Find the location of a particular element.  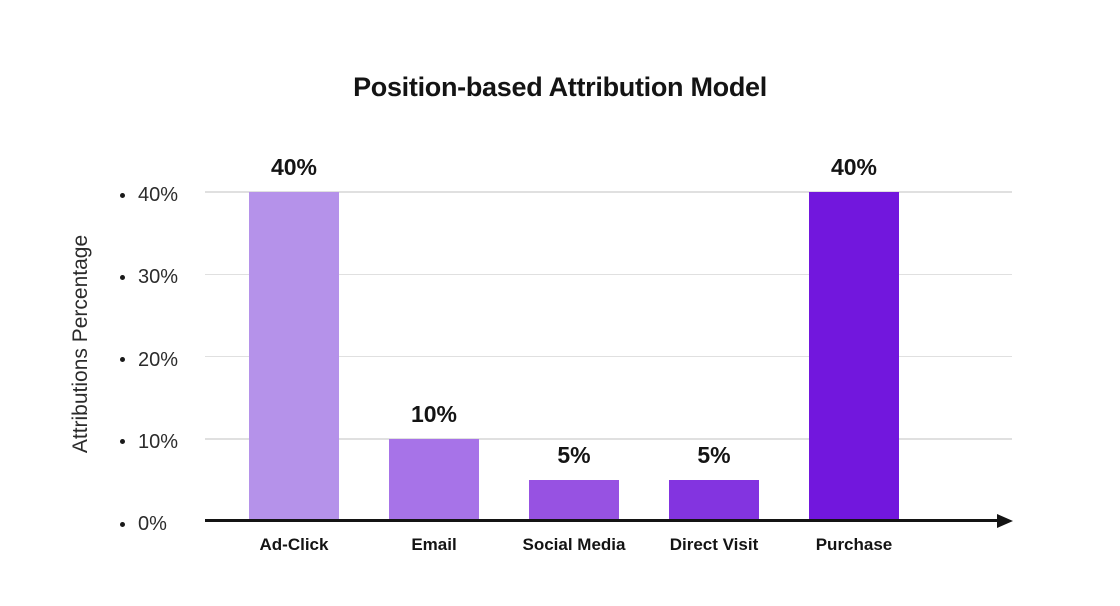

x-tick-label: Social Media is located at coordinates (574, 544).